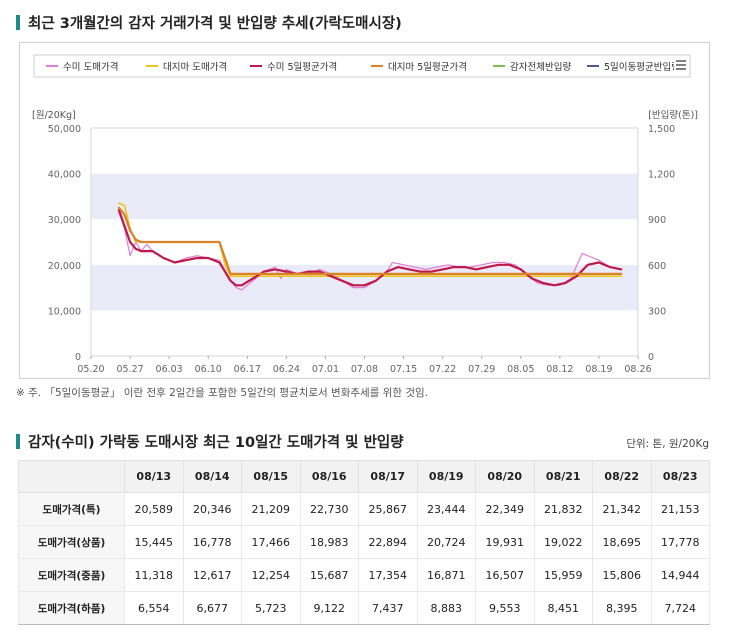 The width and height of the screenshot is (730, 630). Describe the element at coordinates (329, 542) in the screenshot. I see `table-cell: 18,983` at that location.